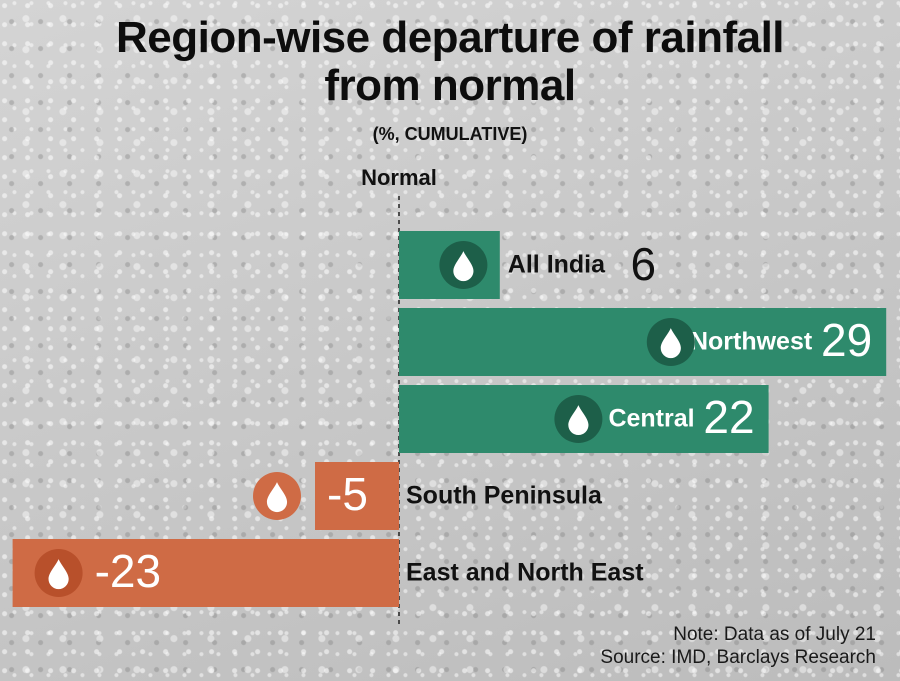 This screenshot has width=900, height=681. What do you see at coordinates (774, 634) in the screenshot?
I see `chart-note: Note: Data as of July 21` at bounding box center [774, 634].